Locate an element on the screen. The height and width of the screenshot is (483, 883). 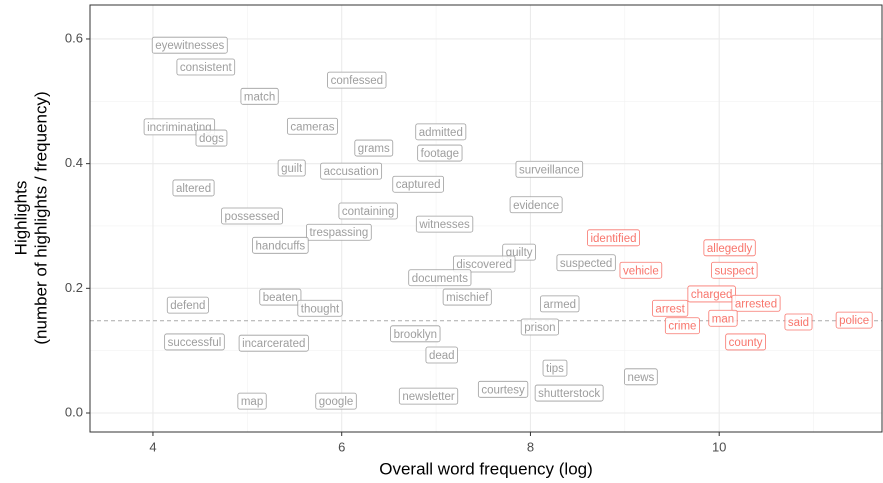
word-label: accusation is located at coordinates (351, 171).